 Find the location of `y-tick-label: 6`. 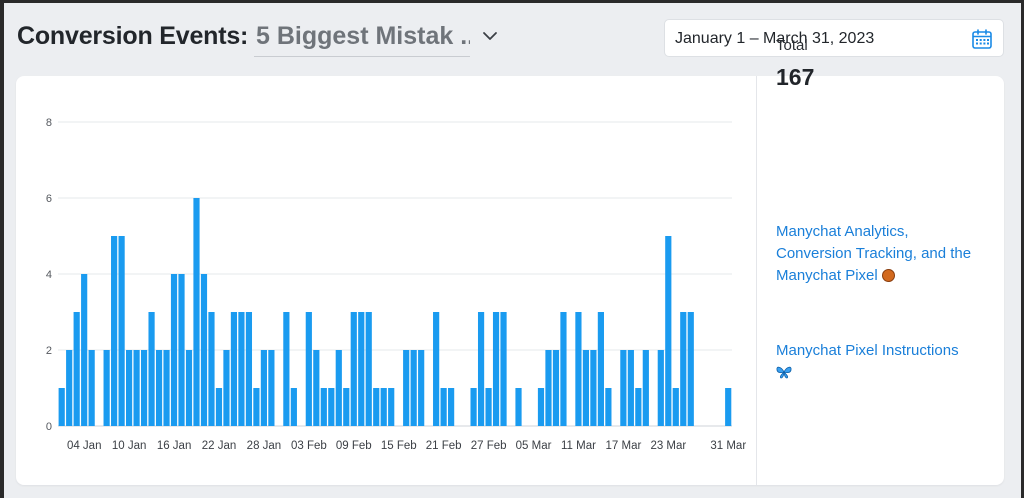

y-tick-label: 6 is located at coordinates (49, 199).